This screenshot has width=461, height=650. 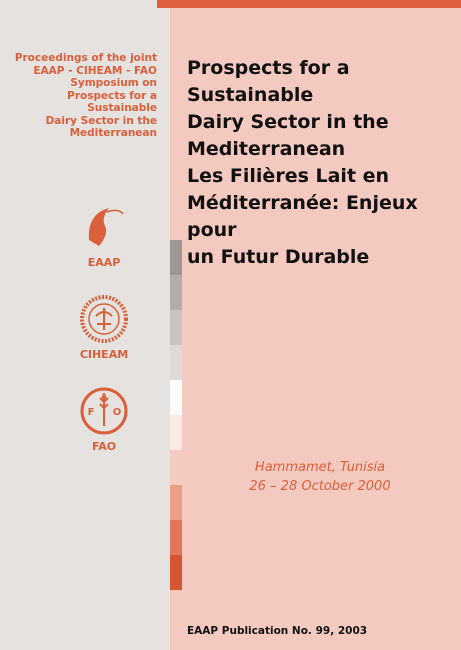 I want to click on title-line: Mediterranean, so click(x=266, y=149).